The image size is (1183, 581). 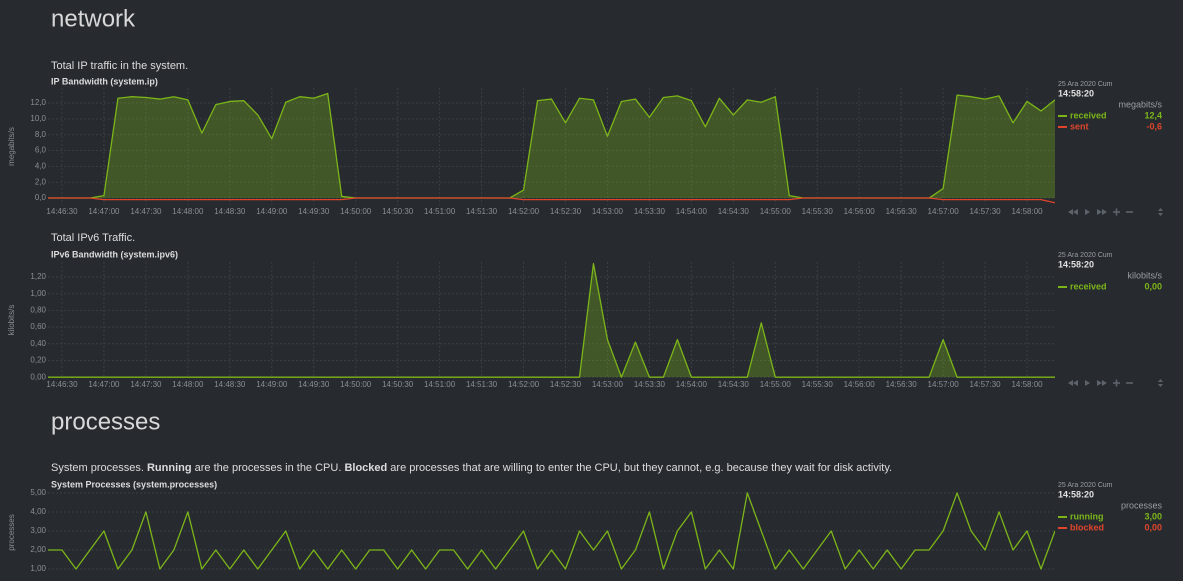 I want to click on legend-name: blocked, so click(x=1087, y=527).